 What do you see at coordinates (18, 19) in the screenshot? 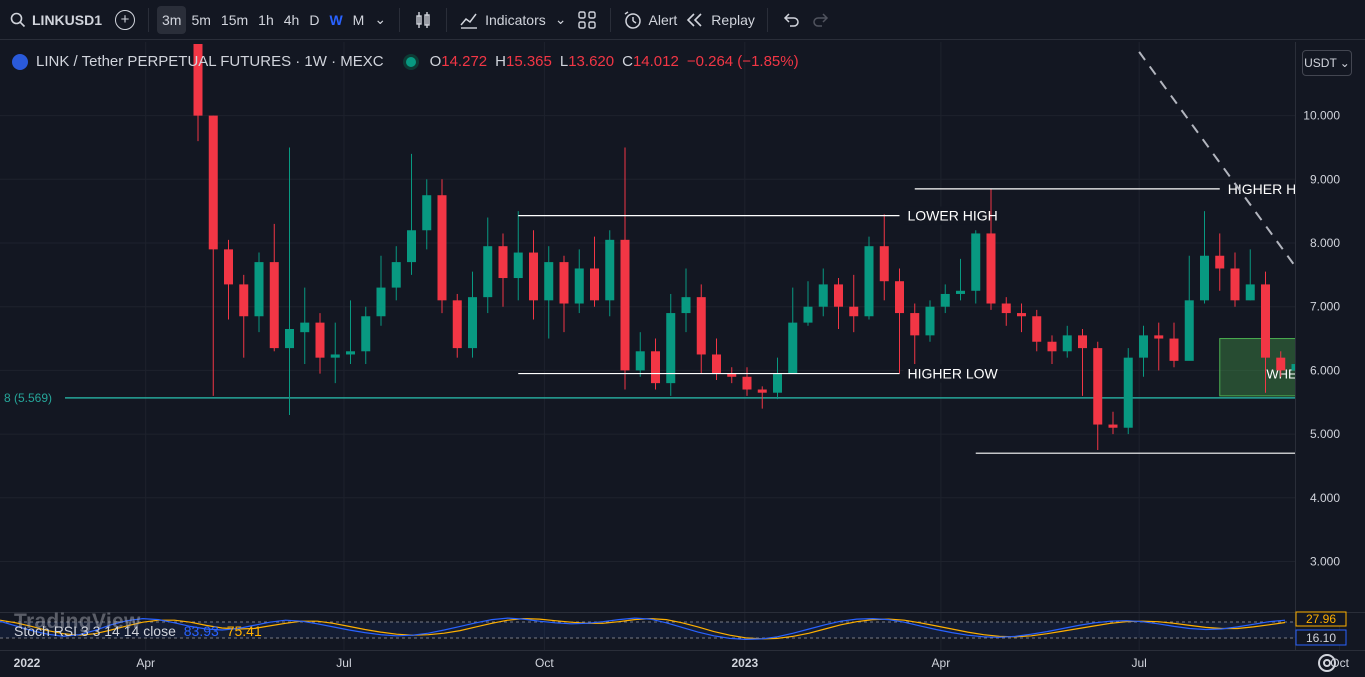
I see `search-icon` at bounding box center [18, 19].